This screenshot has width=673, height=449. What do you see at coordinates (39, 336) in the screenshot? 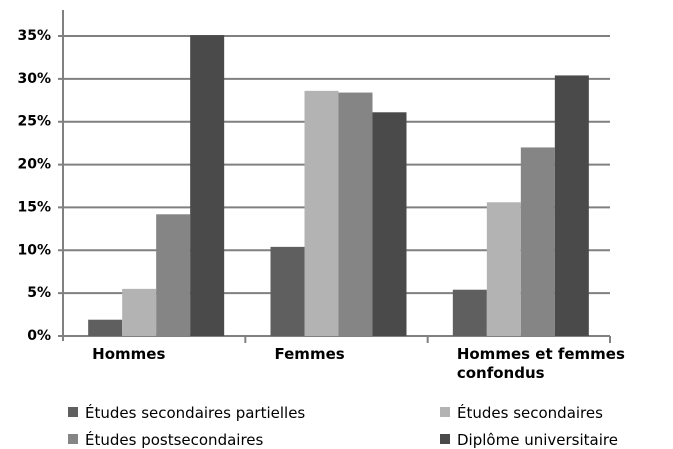
I see `y-tick-label: 0%` at bounding box center [39, 336].